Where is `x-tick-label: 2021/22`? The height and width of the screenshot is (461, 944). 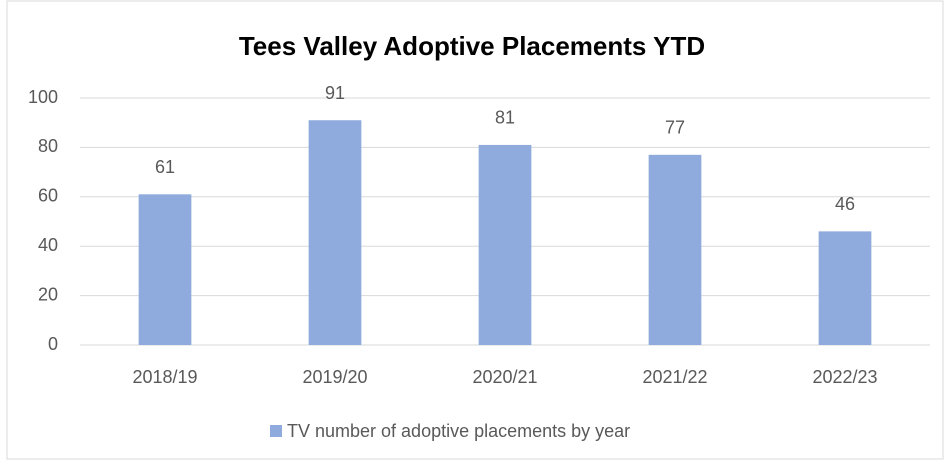
x-tick-label: 2021/22 is located at coordinates (674, 377).